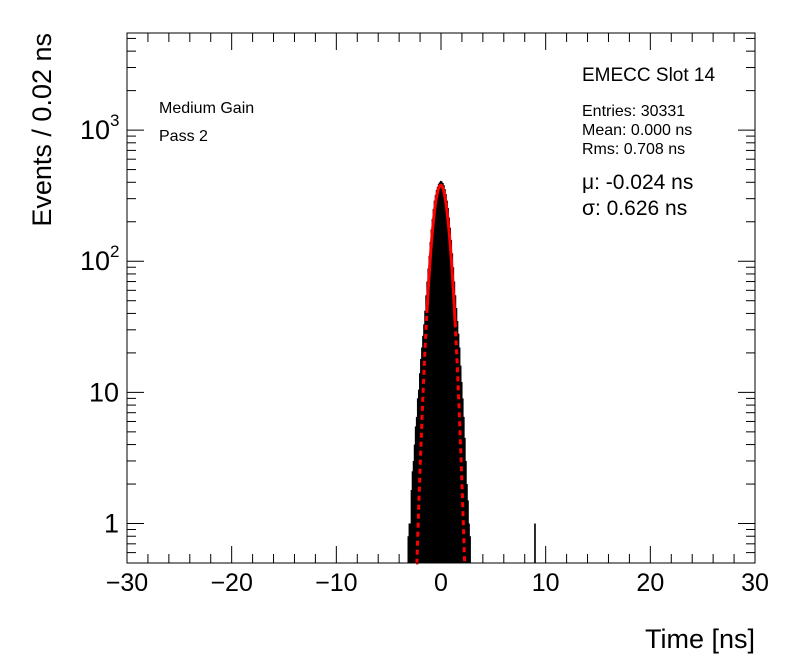 Image resolution: width=796 pixels, height=672 pixels. Describe the element at coordinates (231, 583) in the screenshot. I see `x-tick-label: −20` at that location.